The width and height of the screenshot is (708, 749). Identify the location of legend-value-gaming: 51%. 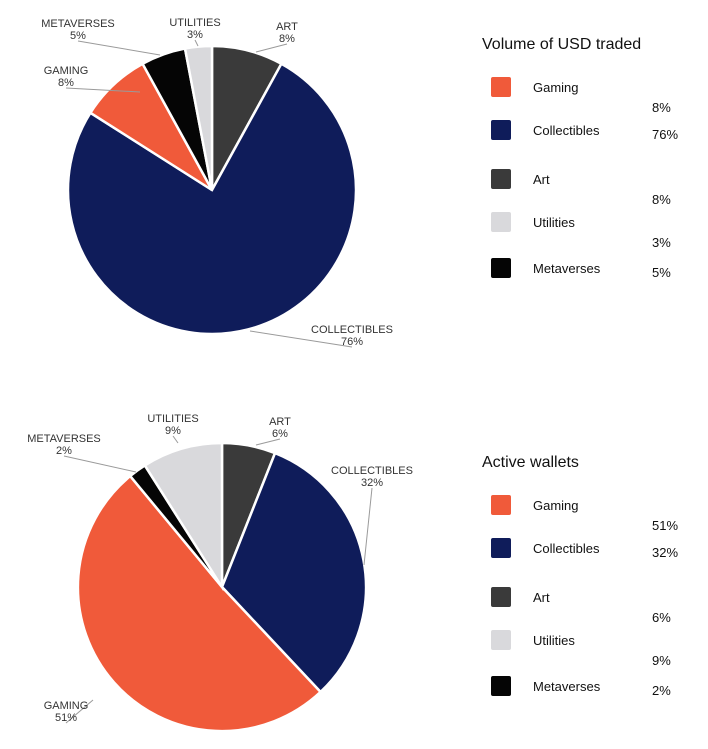
(665, 525).